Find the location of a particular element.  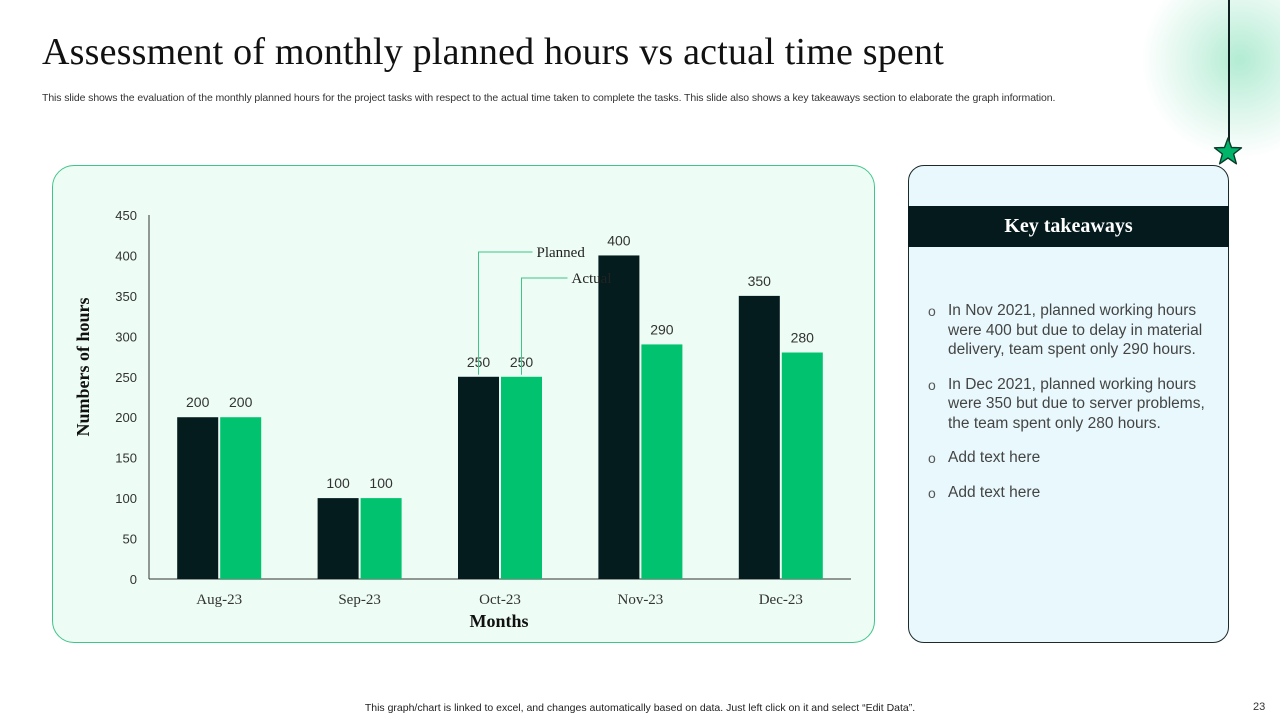

y-tick-label: 0 is located at coordinates (133, 579).